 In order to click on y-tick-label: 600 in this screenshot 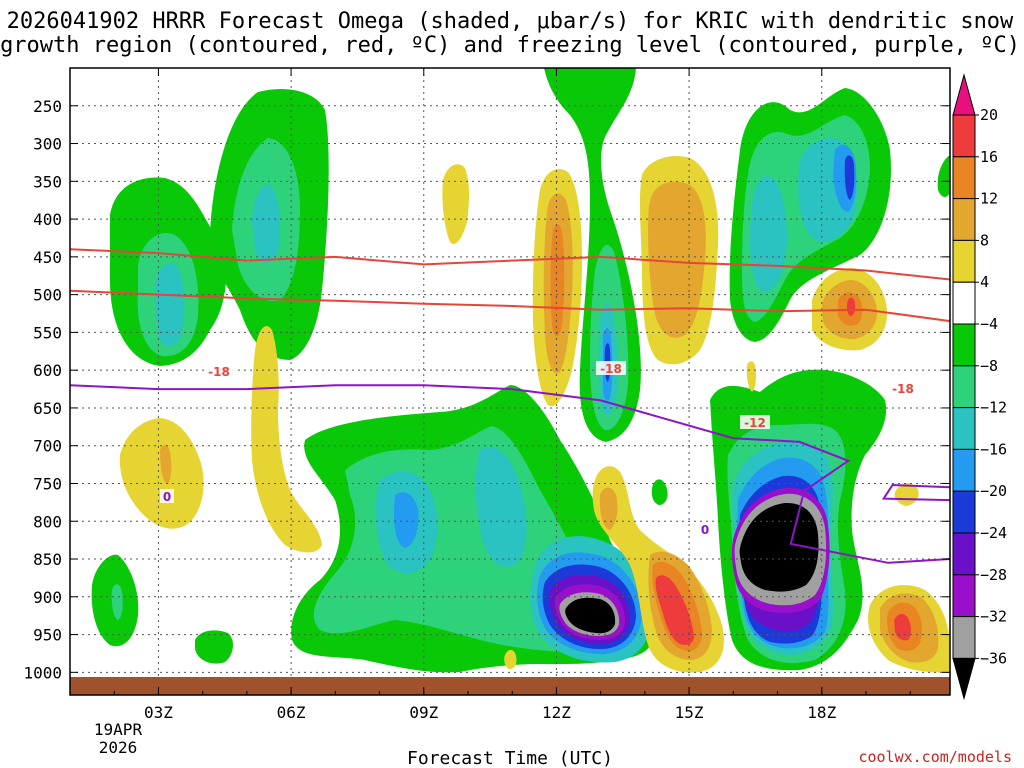, I will do `click(47, 370)`.